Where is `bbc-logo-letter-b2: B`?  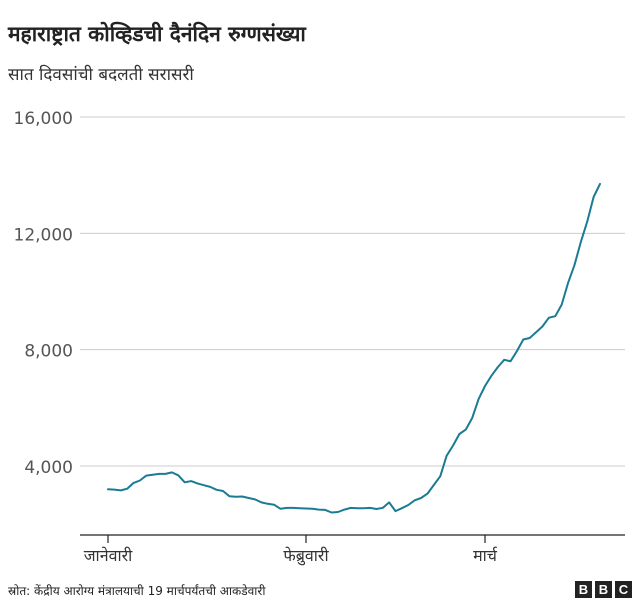 bbc-logo-letter-b2: B is located at coordinates (603, 589).